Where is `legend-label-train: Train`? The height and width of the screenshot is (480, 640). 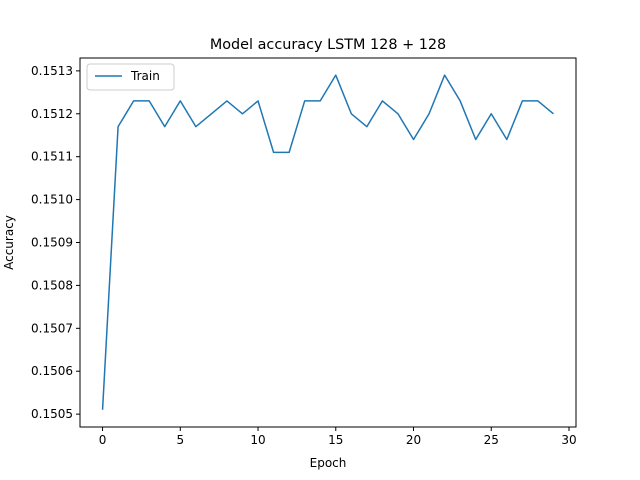 legend-label-train: Train is located at coordinates (145, 76).